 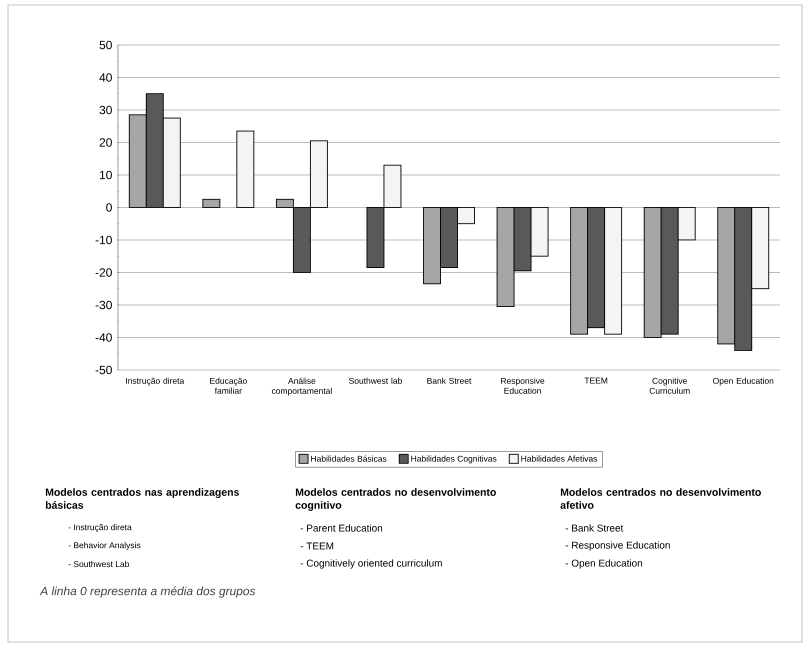 What do you see at coordinates (228, 386) in the screenshot?
I see `x-tick-label: Educação familiar` at bounding box center [228, 386].